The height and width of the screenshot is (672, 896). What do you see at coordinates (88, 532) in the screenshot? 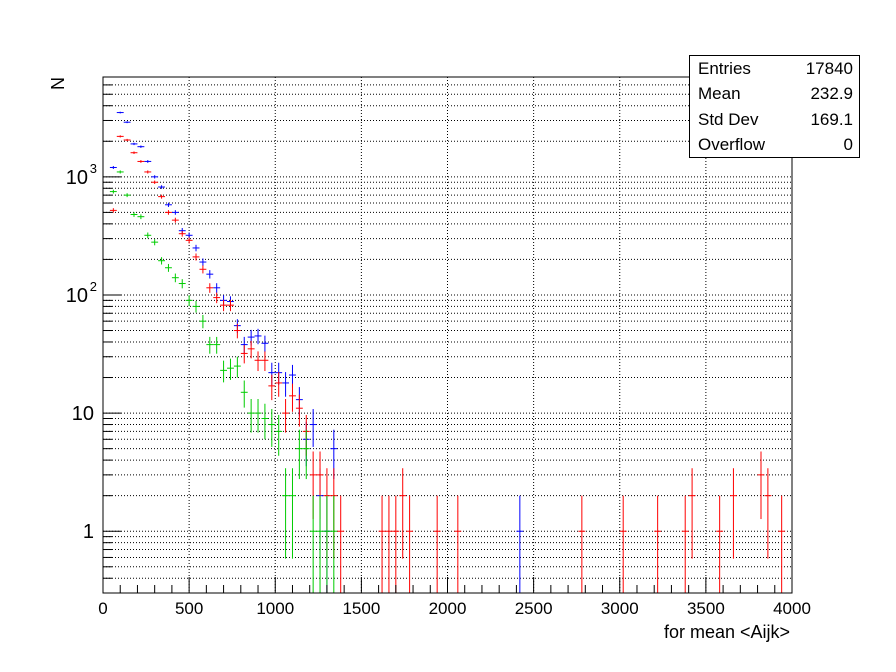
I see `y-tick-label: 1` at bounding box center [88, 532].